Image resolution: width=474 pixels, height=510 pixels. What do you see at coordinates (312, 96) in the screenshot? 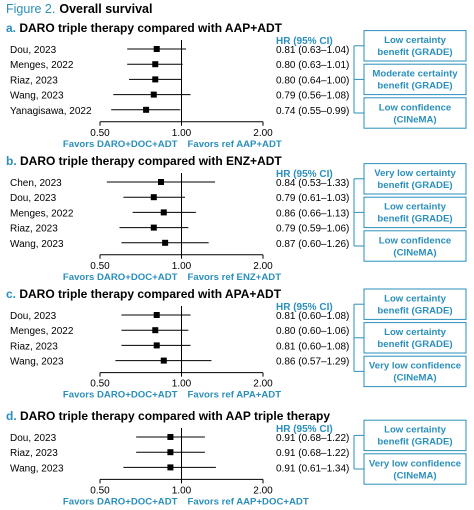
I see `hr-ci-text: 0.79 (0.56–1.08)` at bounding box center [312, 96].